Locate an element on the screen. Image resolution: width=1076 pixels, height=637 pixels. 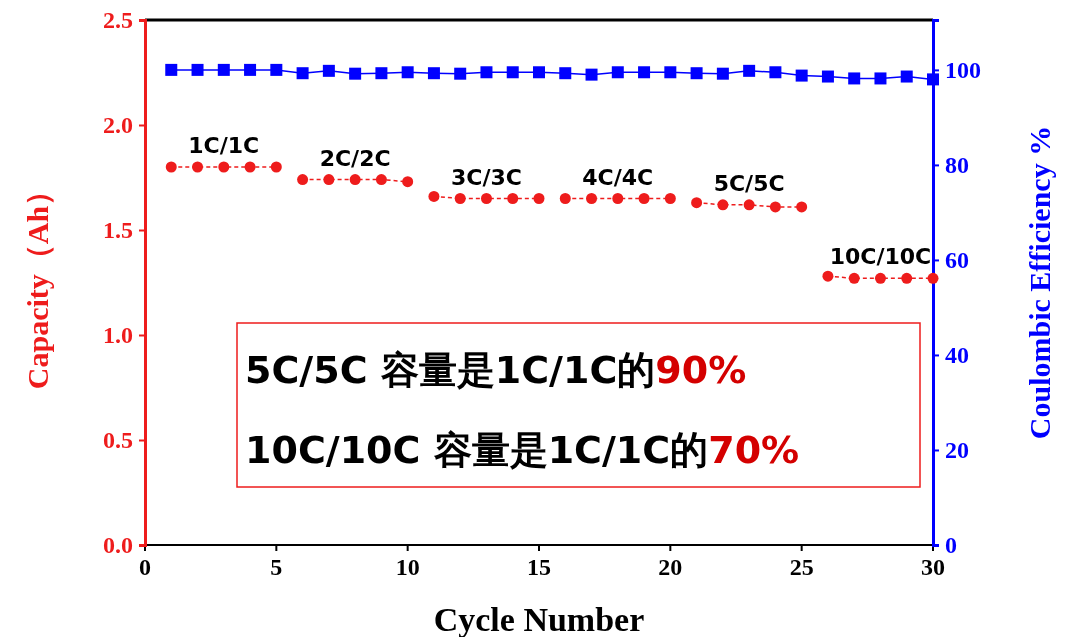
annotation: 2C/2C is located at coordinates (355, 158).